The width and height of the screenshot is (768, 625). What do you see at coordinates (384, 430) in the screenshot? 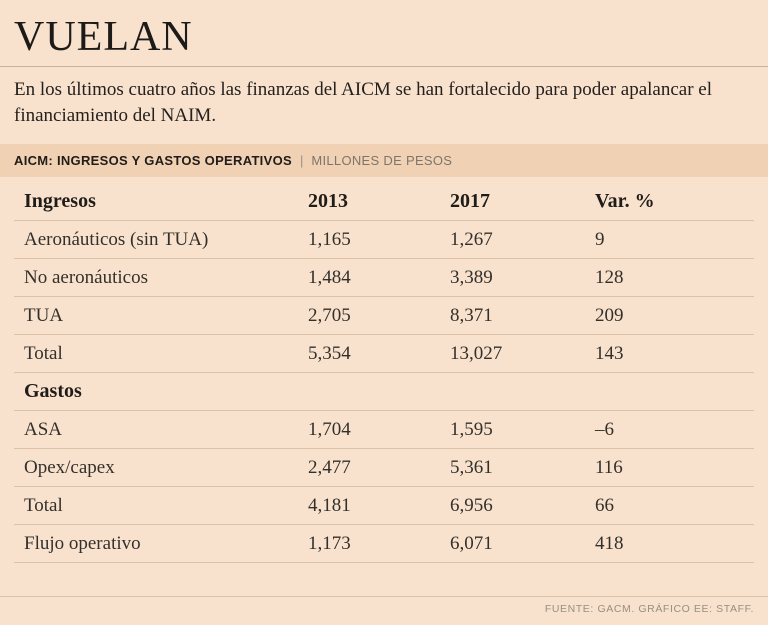
I see `table-row: ASA 1,704 1,595 –6` at bounding box center [384, 430].